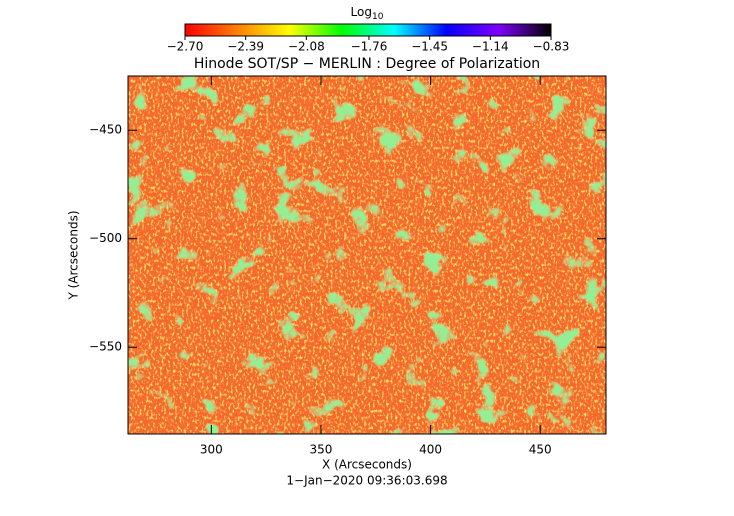 The height and width of the screenshot is (516, 734). What do you see at coordinates (321, 450) in the screenshot?
I see `x-tick-label: 350` at bounding box center [321, 450].